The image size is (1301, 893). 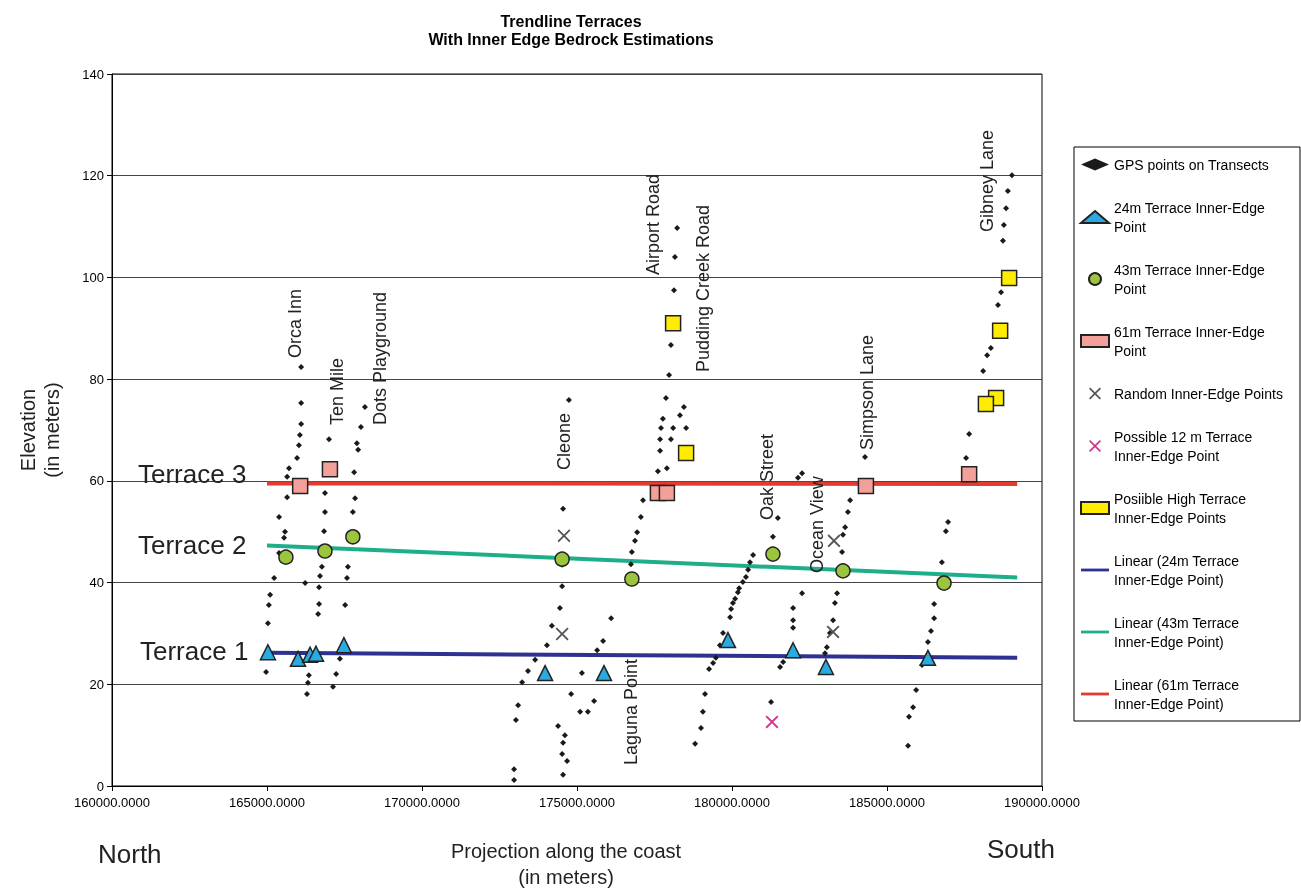 What do you see at coordinates (867, 392) in the screenshot?
I see `annotation: Simpson Lane` at bounding box center [867, 392].